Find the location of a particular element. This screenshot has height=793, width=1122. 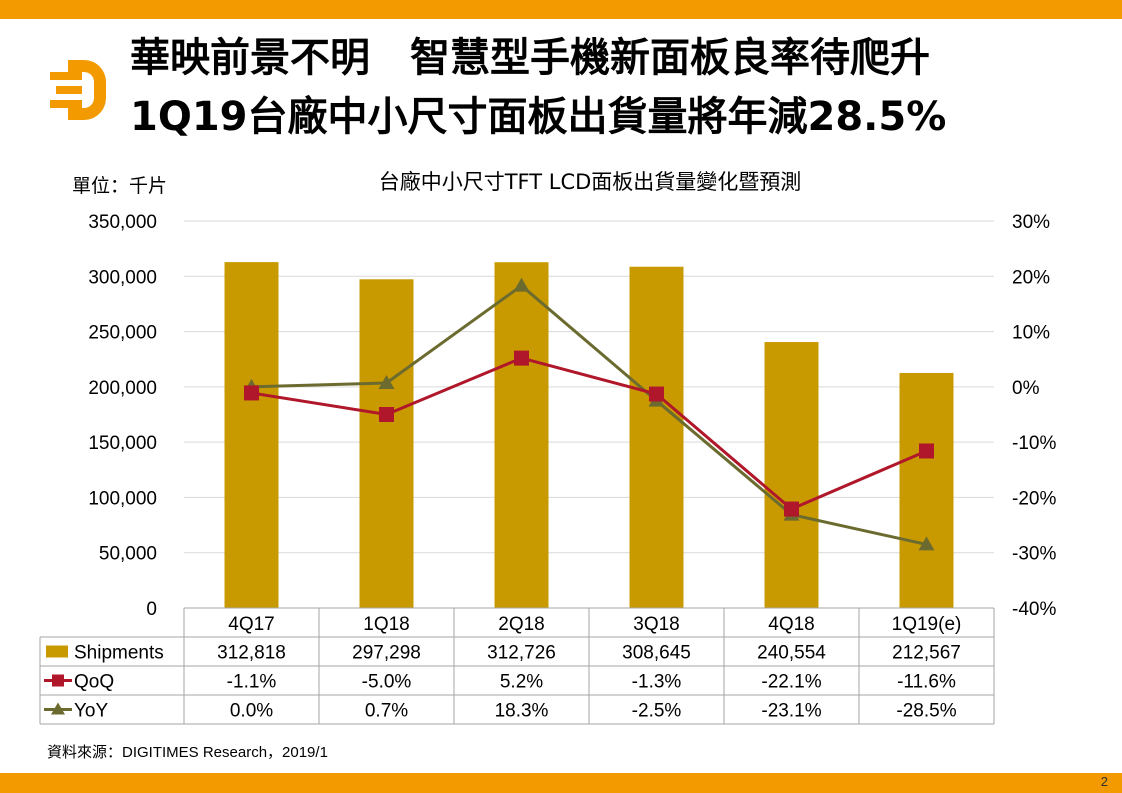

source-note: 資料來源：DIGITIMES Research，2019/1 is located at coordinates (187, 752).